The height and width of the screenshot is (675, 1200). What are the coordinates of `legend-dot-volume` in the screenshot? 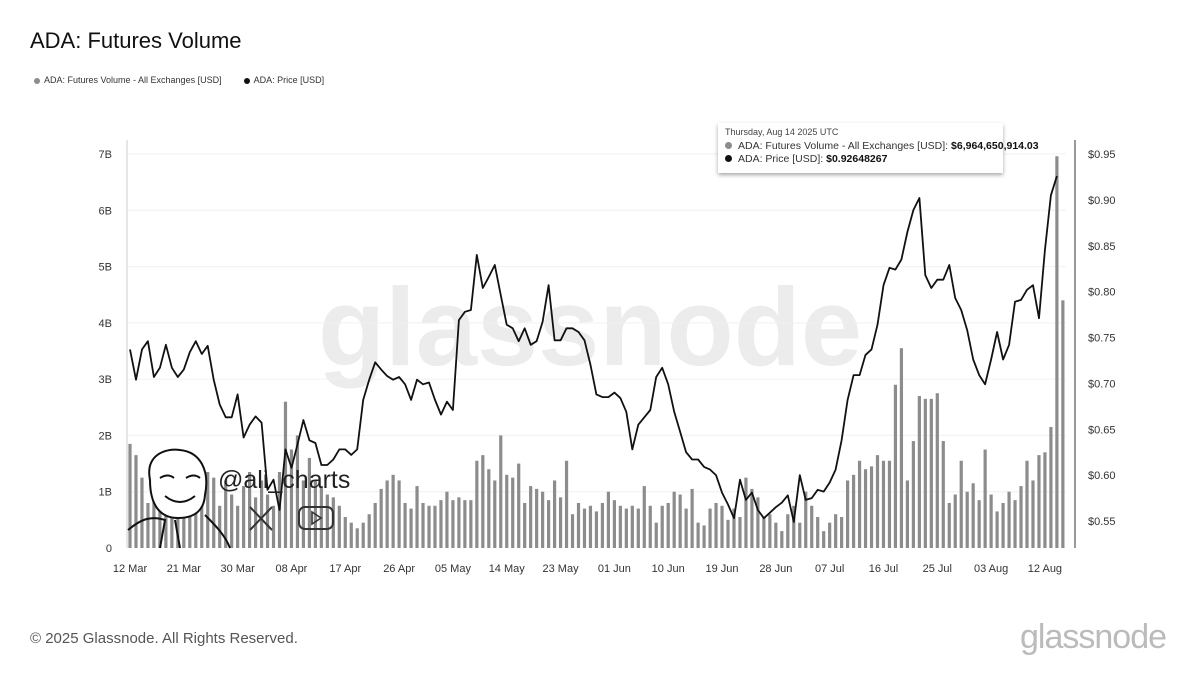 It's located at (37, 80).